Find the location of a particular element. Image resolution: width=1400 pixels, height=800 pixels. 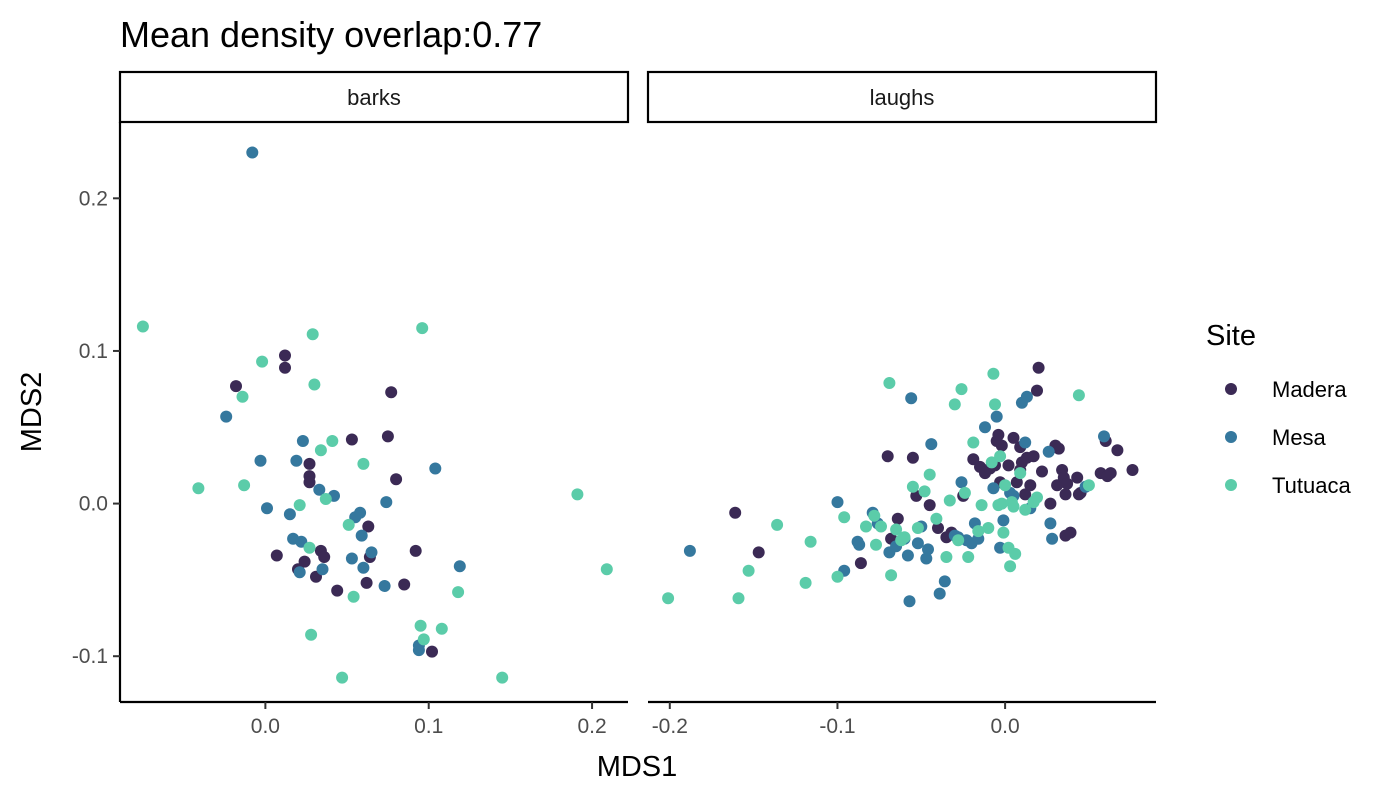

series-madera-barks is located at coordinates (334, 503).